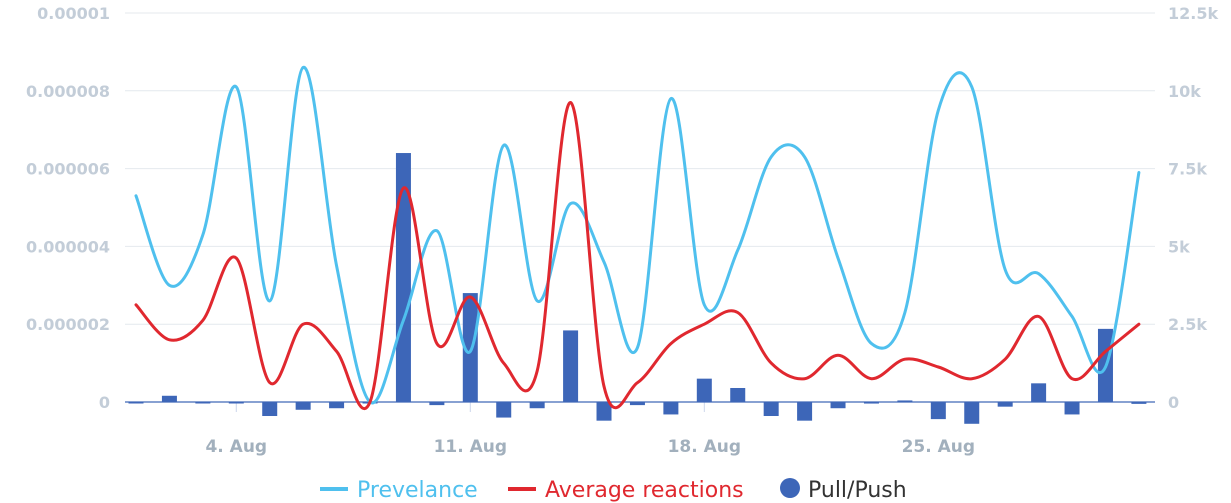 The height and width of the screenshot is (503, 1231). I want to click on y-right-tick-label: 7.5k, so click(1187, 169).